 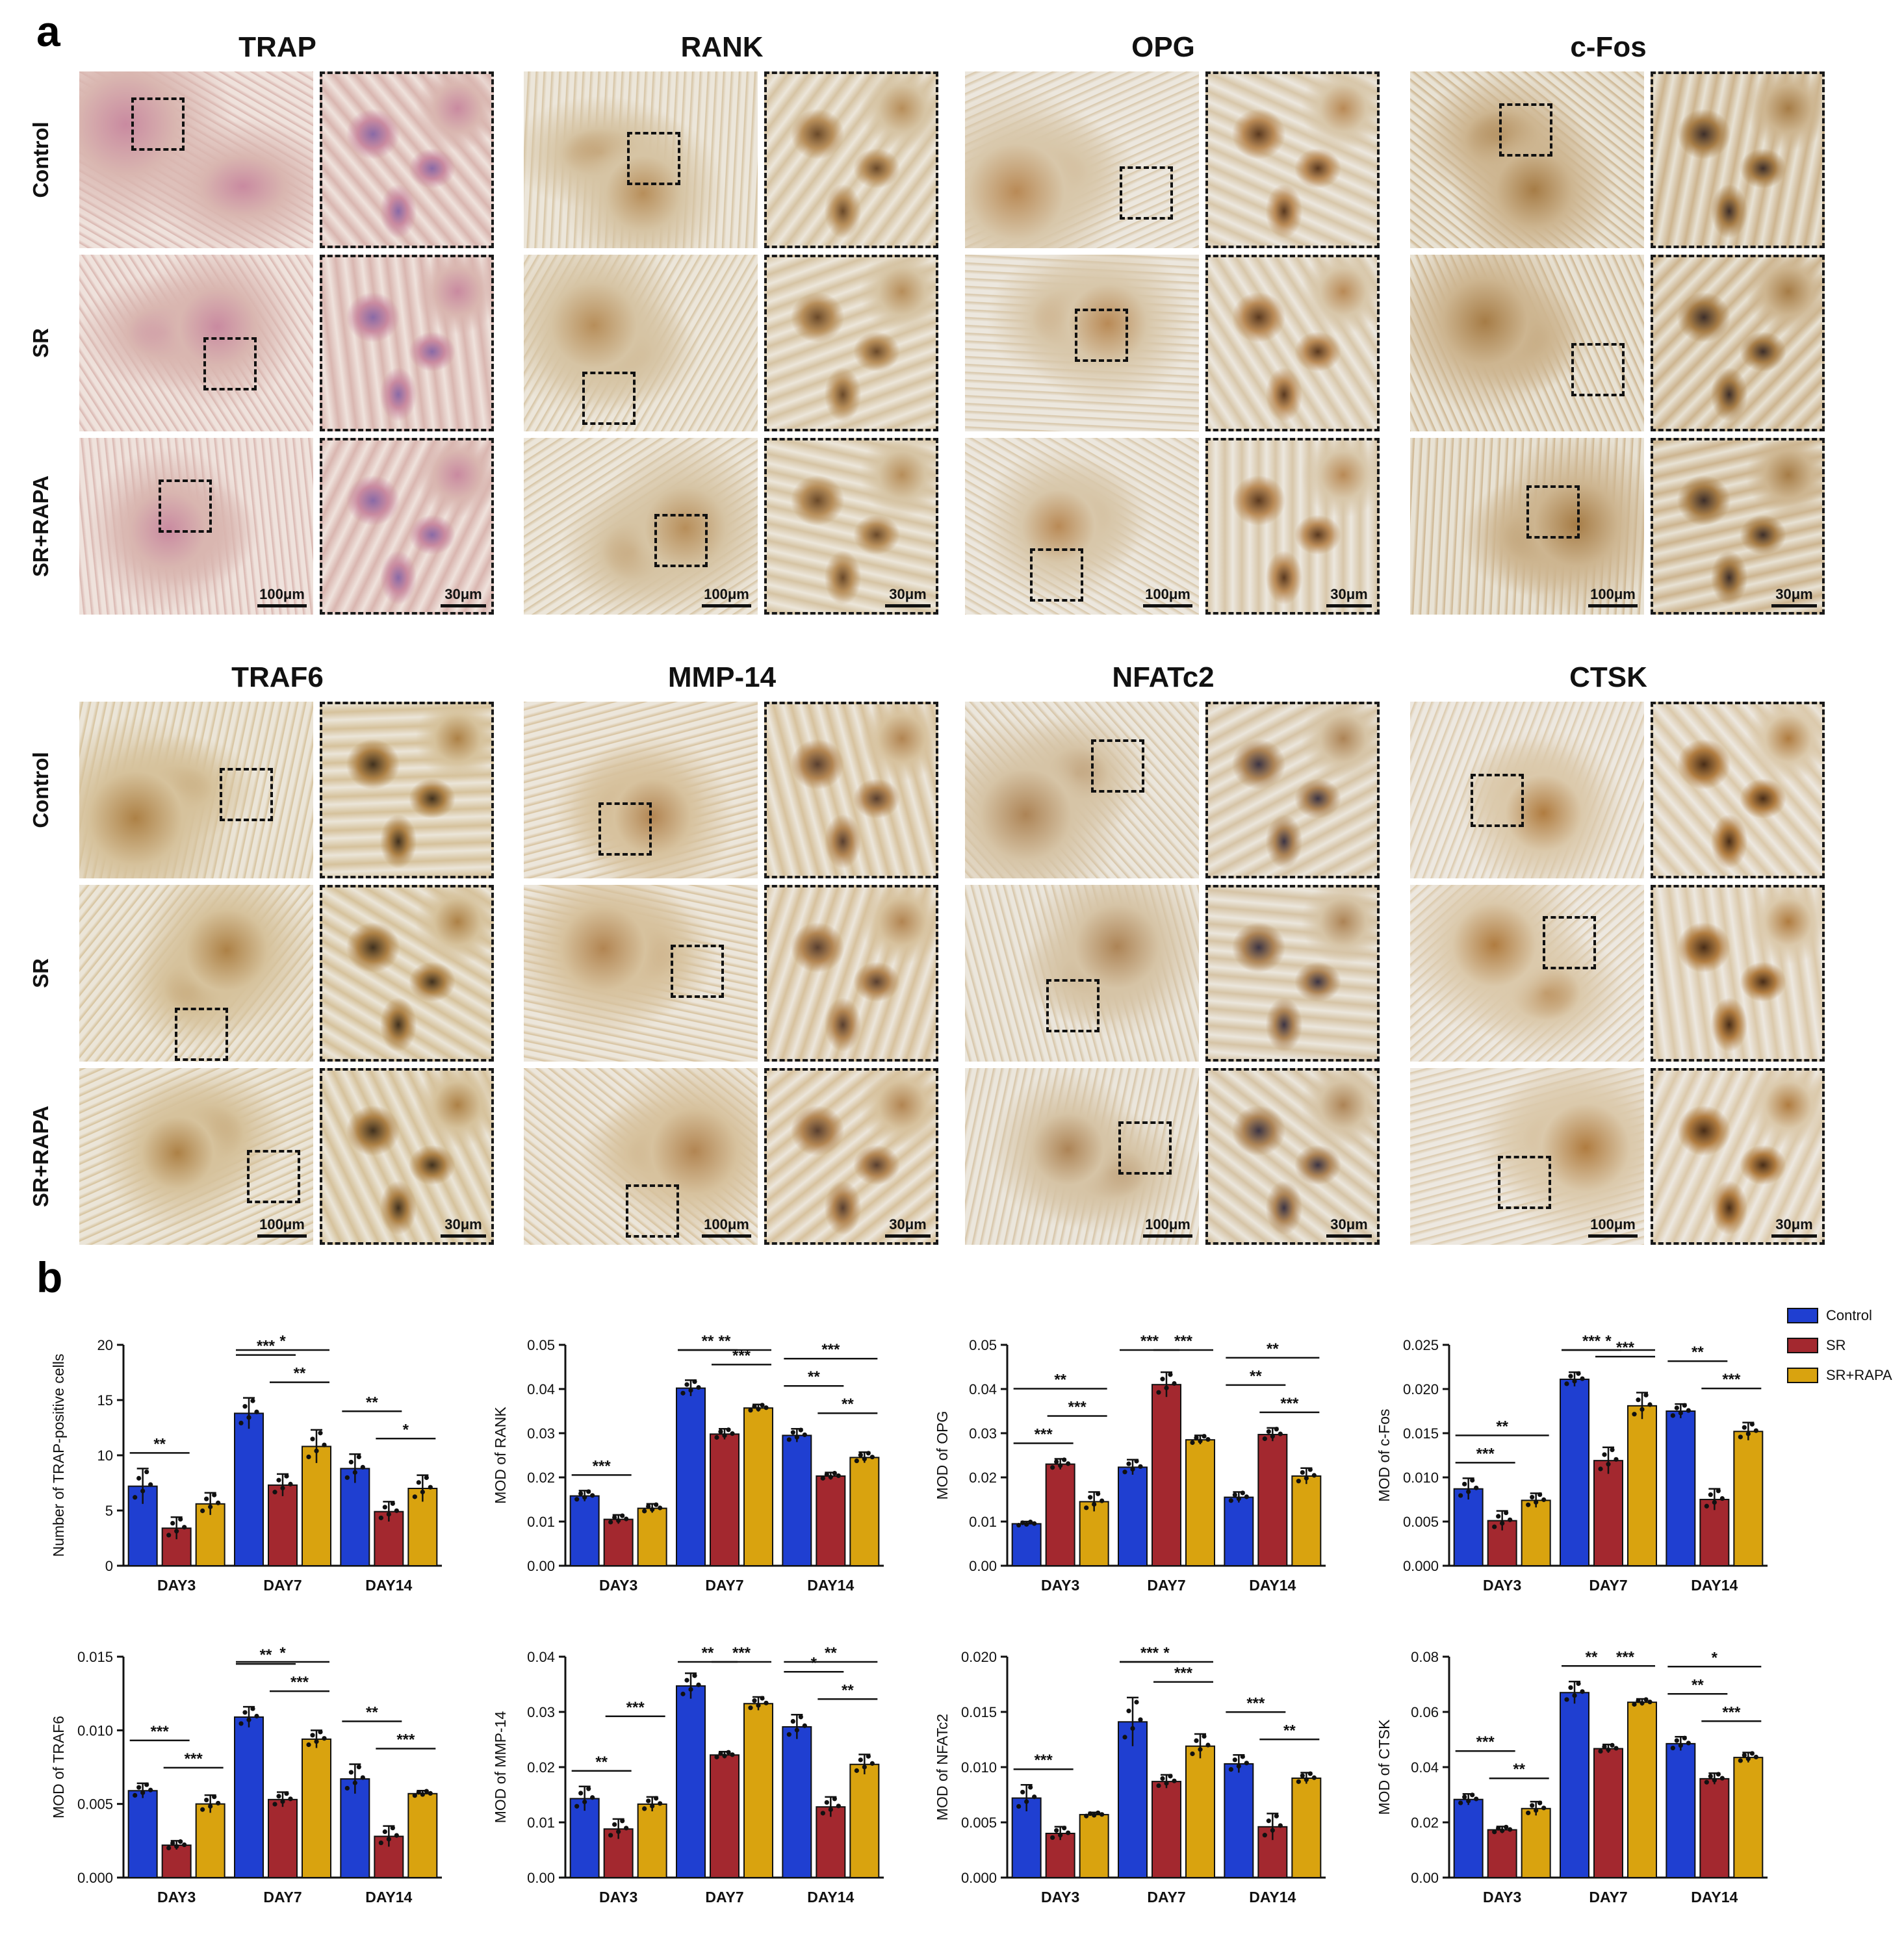 What do you see at coordinates (278, 677) in the screenshot?
I see `stain-title-traf6: TRAF6` at bounding box center [278, 677].